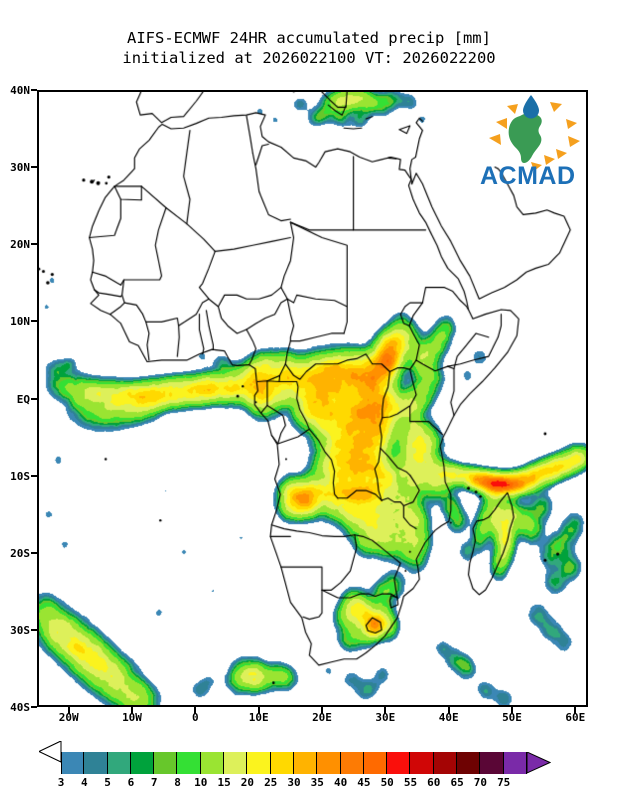 This screenshot has height=800, width=618. I want to click on colorbar-tick-4: 4, so click(84, 782).